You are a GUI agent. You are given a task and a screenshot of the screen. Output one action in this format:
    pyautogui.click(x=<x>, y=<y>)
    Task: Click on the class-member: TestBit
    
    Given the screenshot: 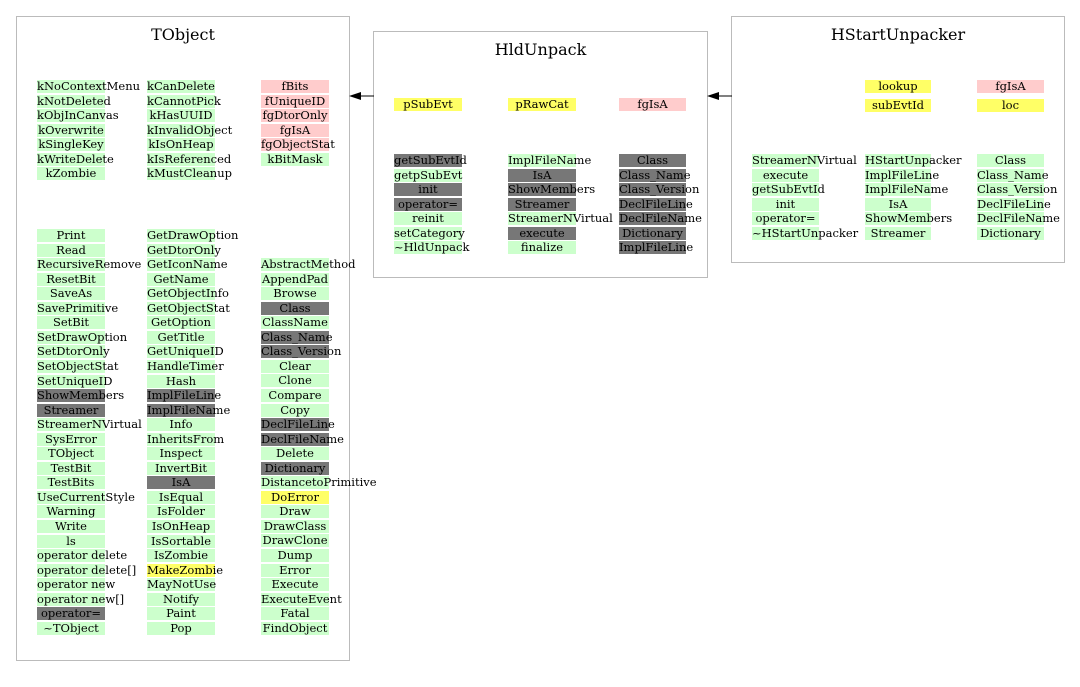 What is the action you would take?
    pyautogui.click(x=71, y=468)
    